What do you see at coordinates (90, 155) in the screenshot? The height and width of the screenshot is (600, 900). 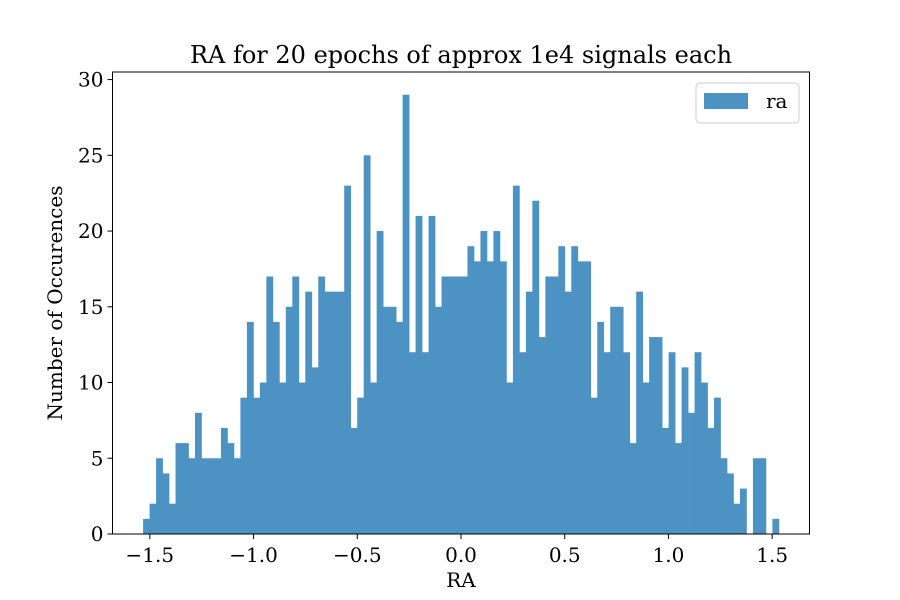 I see `y-tick-label: 25` at bounding box center [90, 155].